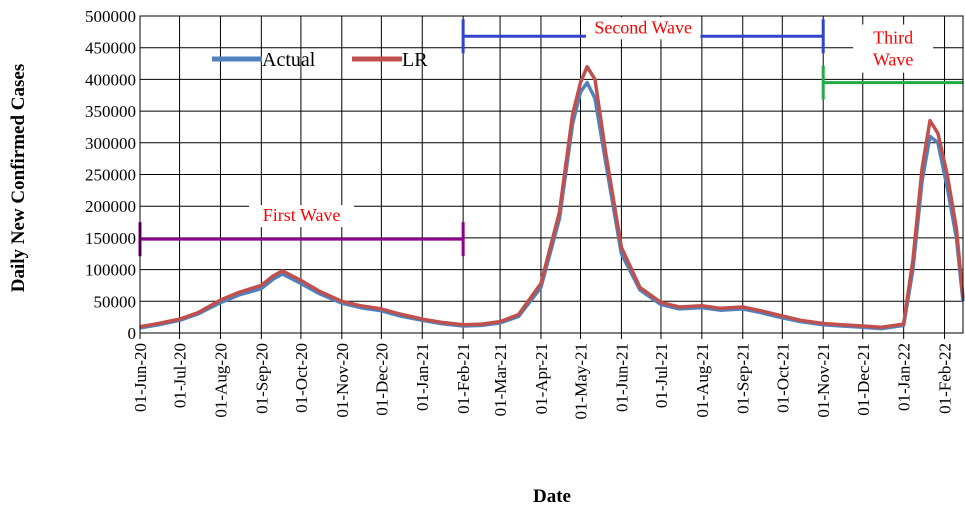 The image size is (965, 510). I want to click on x-tick-label: 01-Nov-21, so click(823, 380).